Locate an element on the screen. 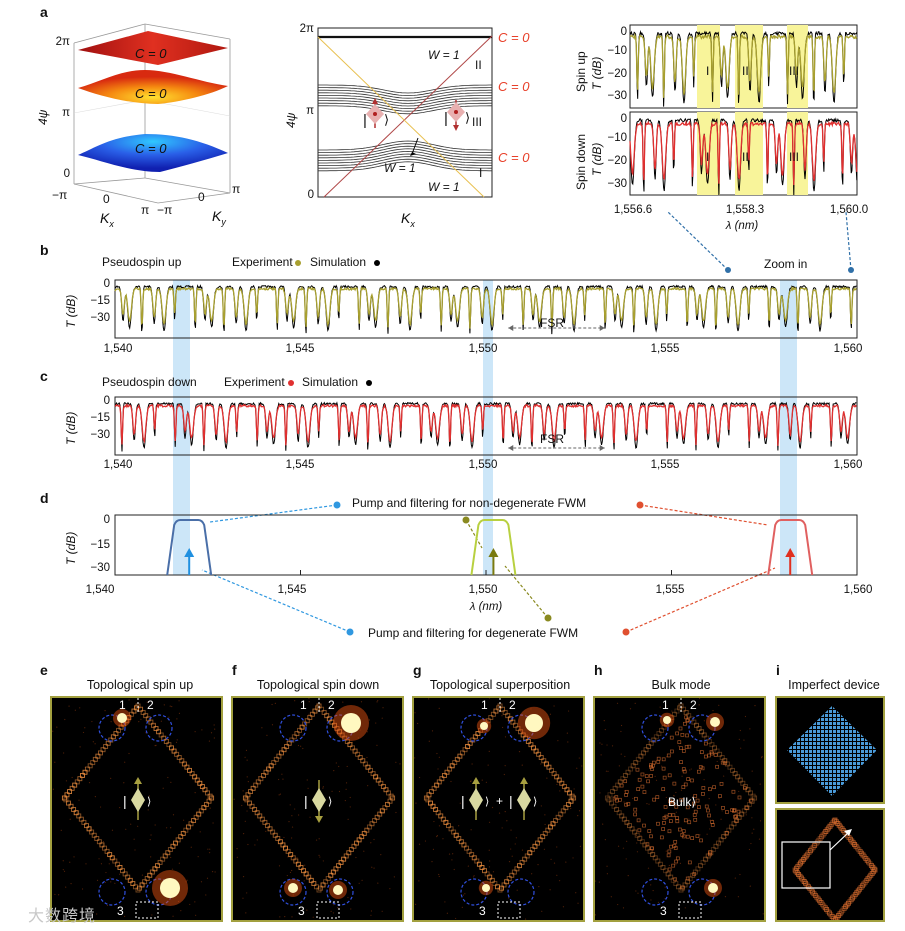 This screenshot has width=905, height=931. port-circle is located at coordinates (655, 728).